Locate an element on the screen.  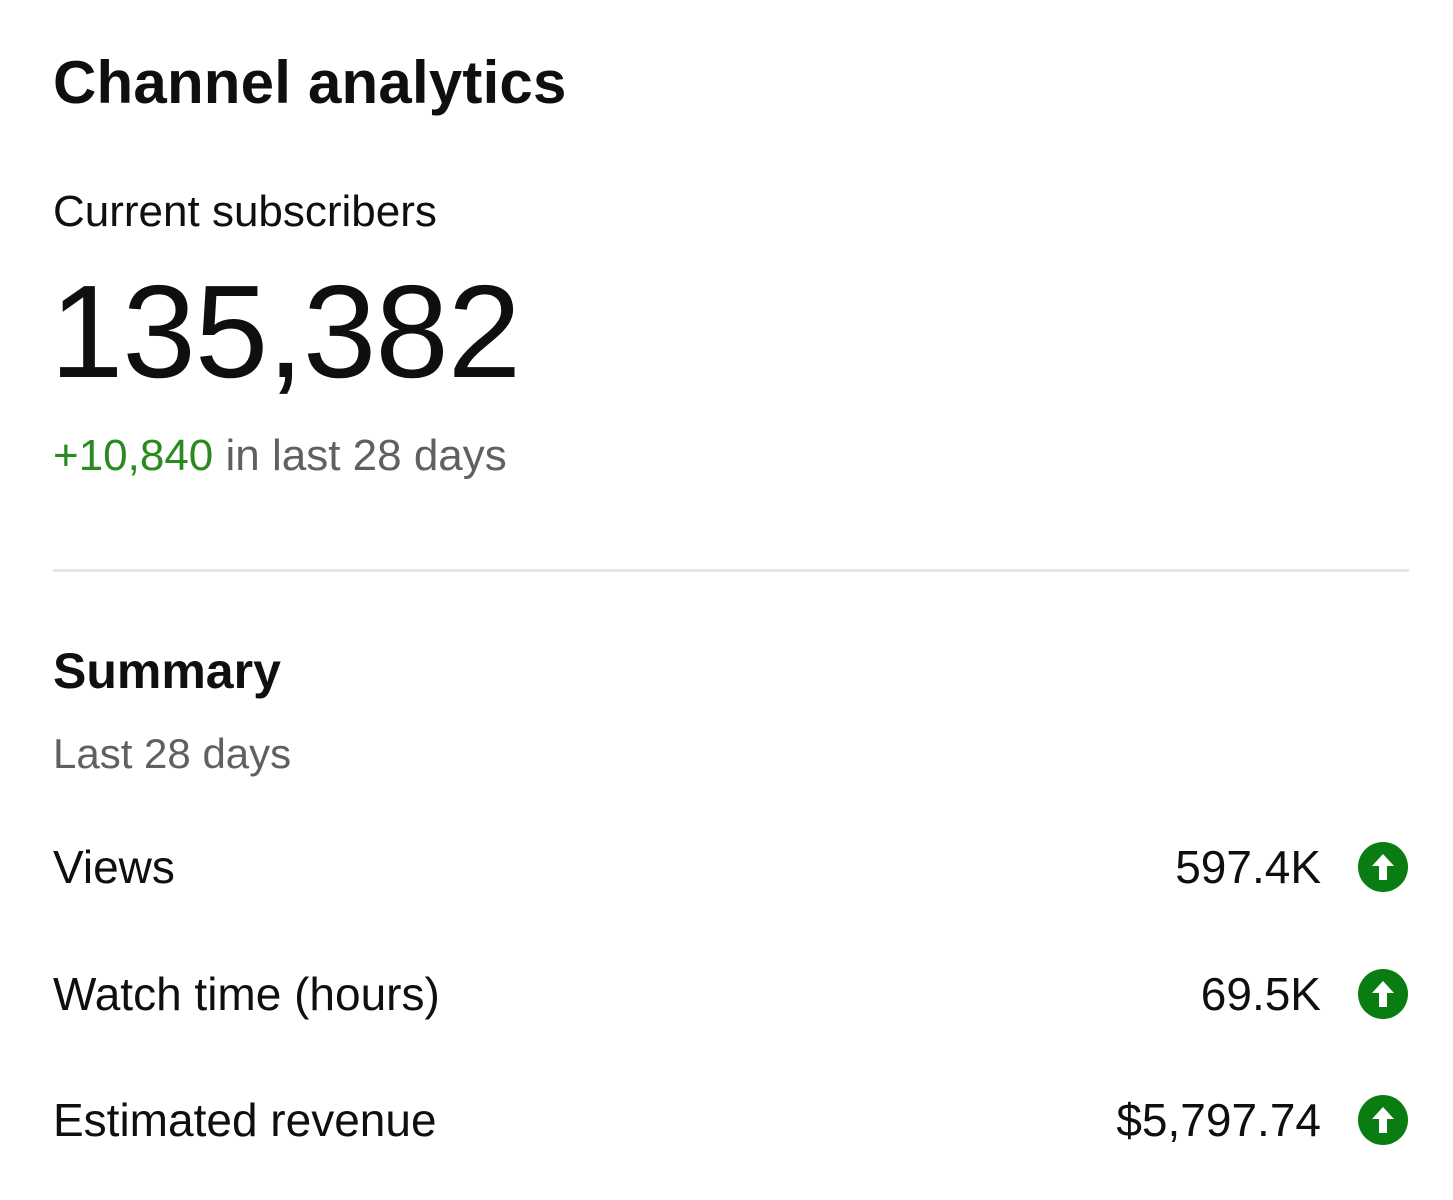
metric-row-views: Views 597.4K is located at coordinates (731, 867).